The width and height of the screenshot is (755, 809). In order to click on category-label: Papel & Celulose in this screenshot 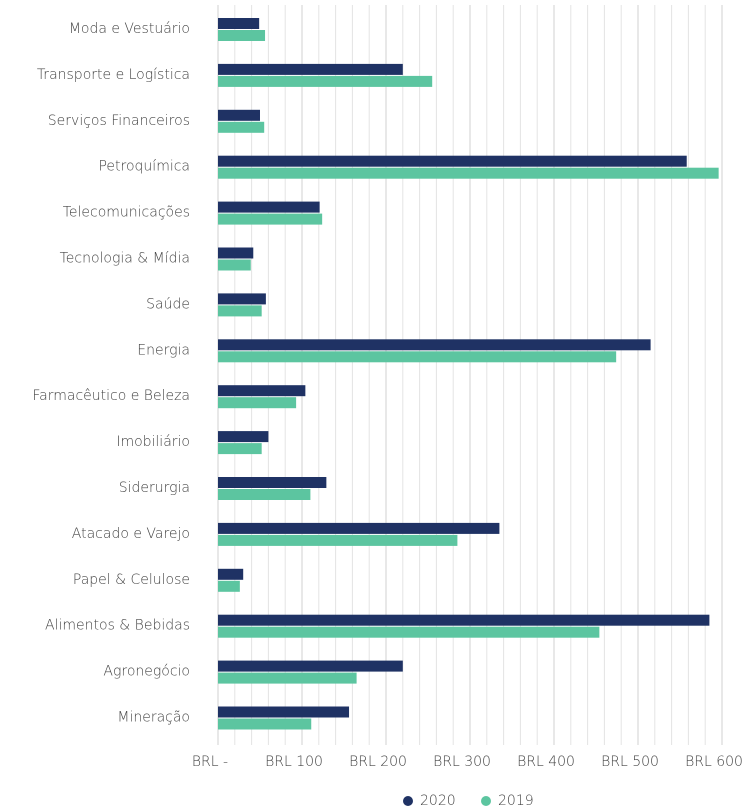, I will do `click(131, 580)`.